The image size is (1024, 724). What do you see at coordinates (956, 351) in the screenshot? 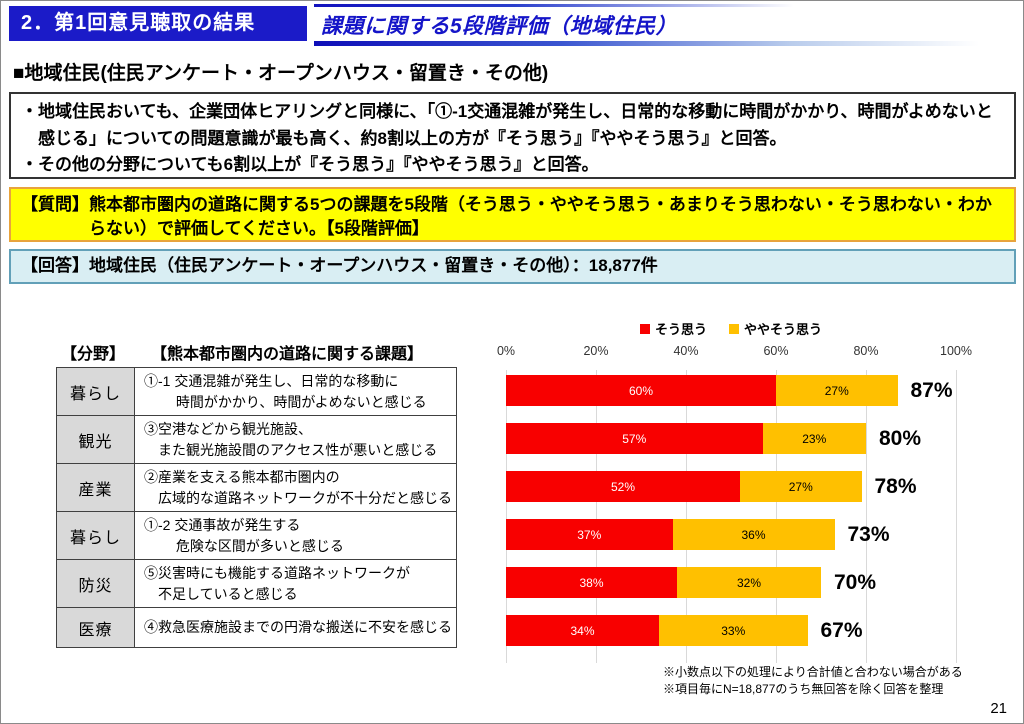
I see `x-axis-tick-label: 100%` at bounding box center [956, 351].